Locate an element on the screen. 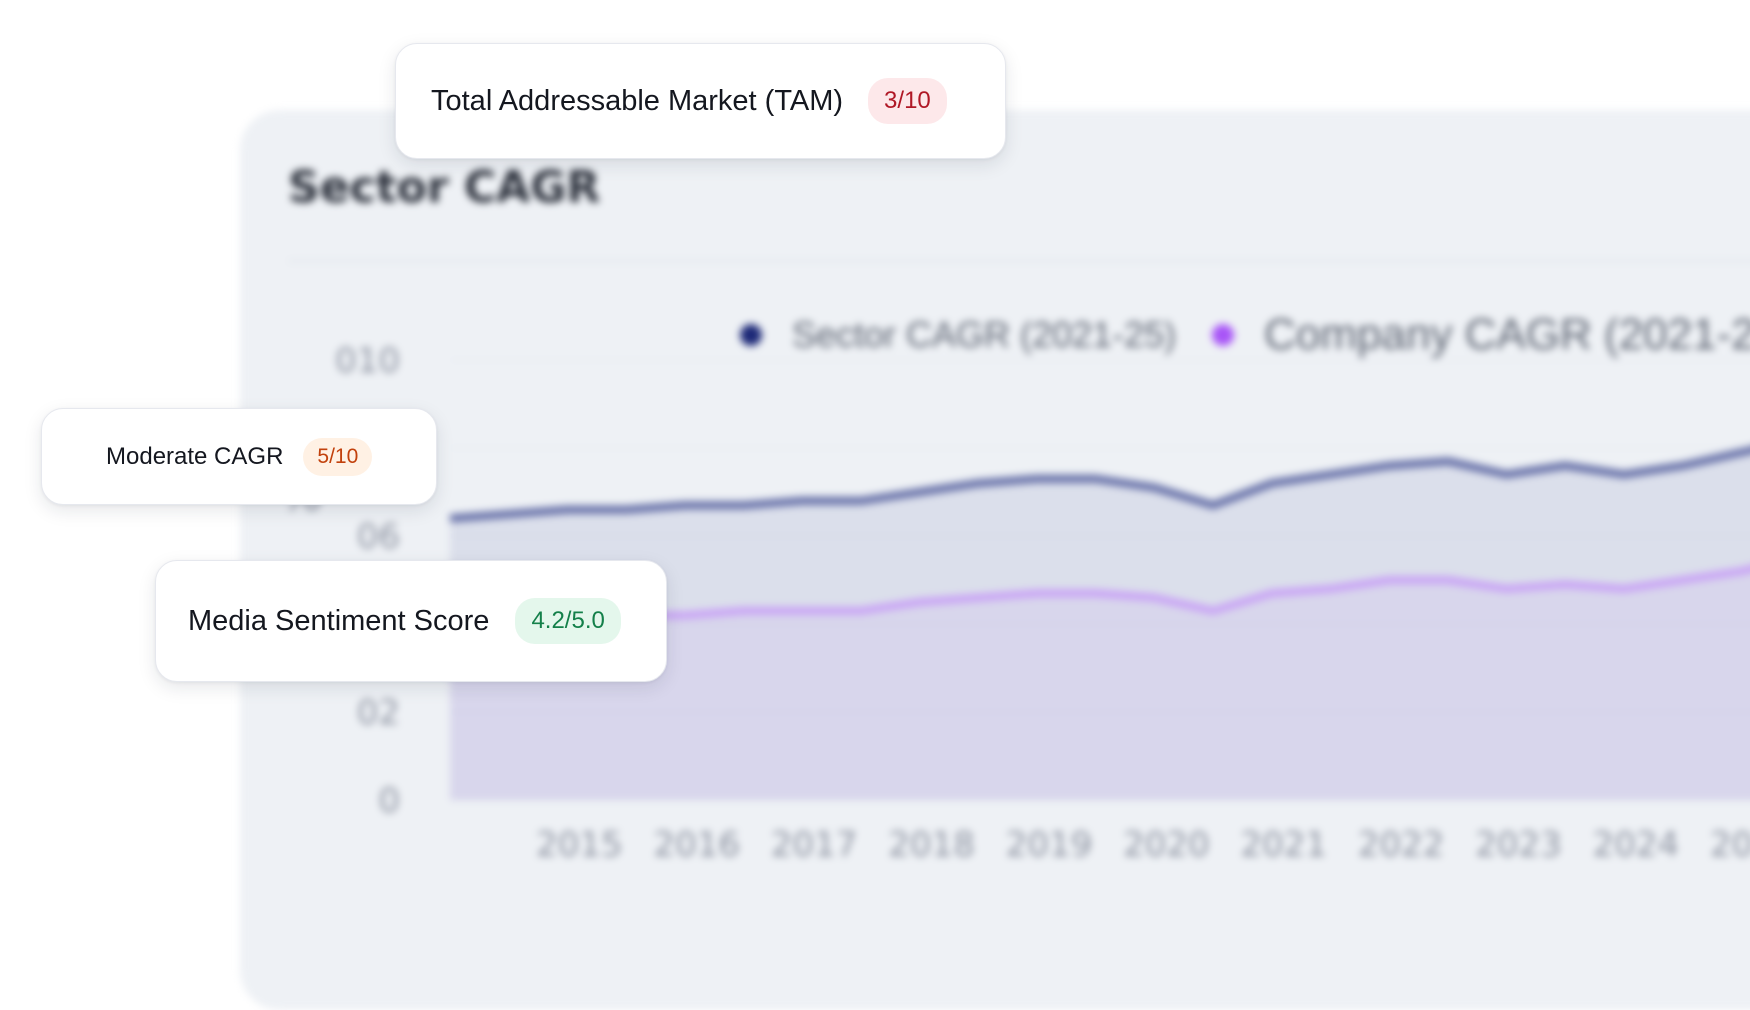 The width and height of the screenshot is (1750, 1010). tam-label: Total Addressable Market (TAM) is located at coordinates (637, 100).